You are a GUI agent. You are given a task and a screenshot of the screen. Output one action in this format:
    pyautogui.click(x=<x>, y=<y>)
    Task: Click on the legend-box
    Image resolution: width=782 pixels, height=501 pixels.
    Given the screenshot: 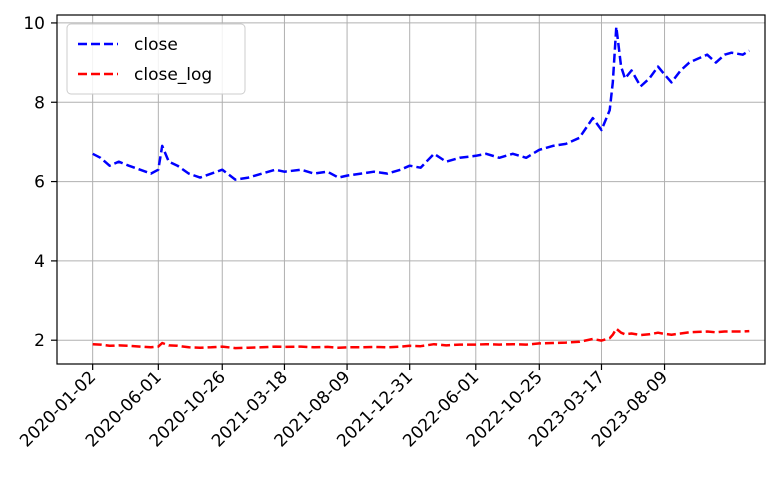 What is the action you would take?
    pyautogui.click(x=156, y=59)
    